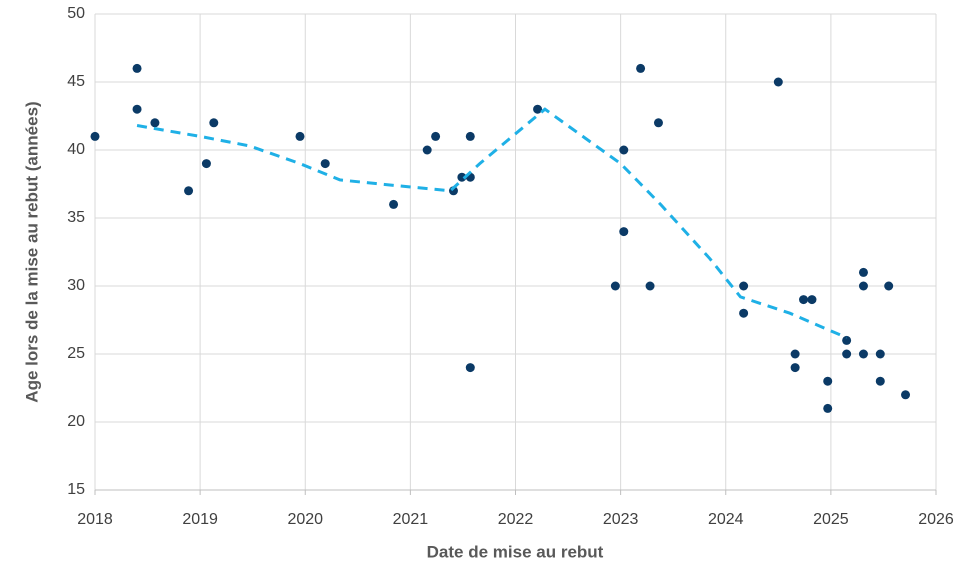  What do you see at coordinates (76, 421) in the screenshot?
I see `y-tick-label: 20` at bounding box center [76, 421].